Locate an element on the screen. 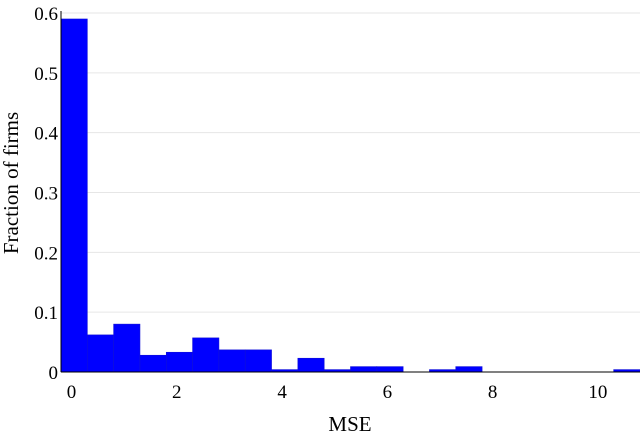  y-tick-labels: 0 0.1 0.2 0.3 0.4 0.5 0.6 is located at coordinates (46, 194).